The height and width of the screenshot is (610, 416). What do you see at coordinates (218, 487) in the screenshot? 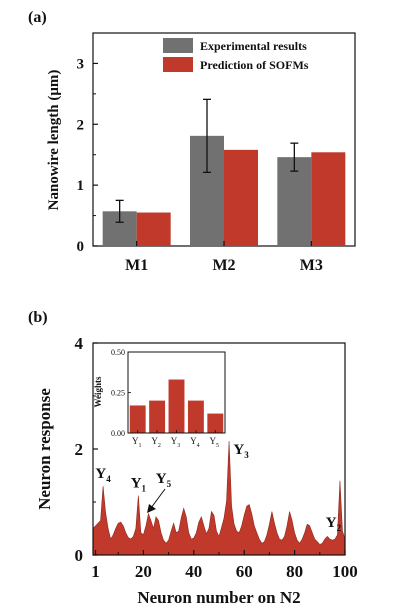
I see `panel-b-peak-annotations: Y4 Y1 Y5 Y3 Y2` at bounding box center [218, 487].